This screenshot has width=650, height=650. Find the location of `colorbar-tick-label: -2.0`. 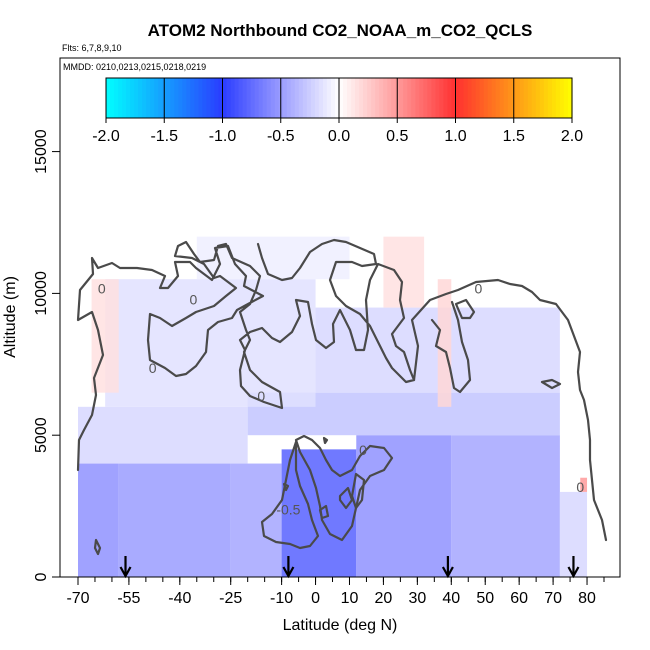

colorbar-tick-label: -2.0 is located at coordinates (106, 136).